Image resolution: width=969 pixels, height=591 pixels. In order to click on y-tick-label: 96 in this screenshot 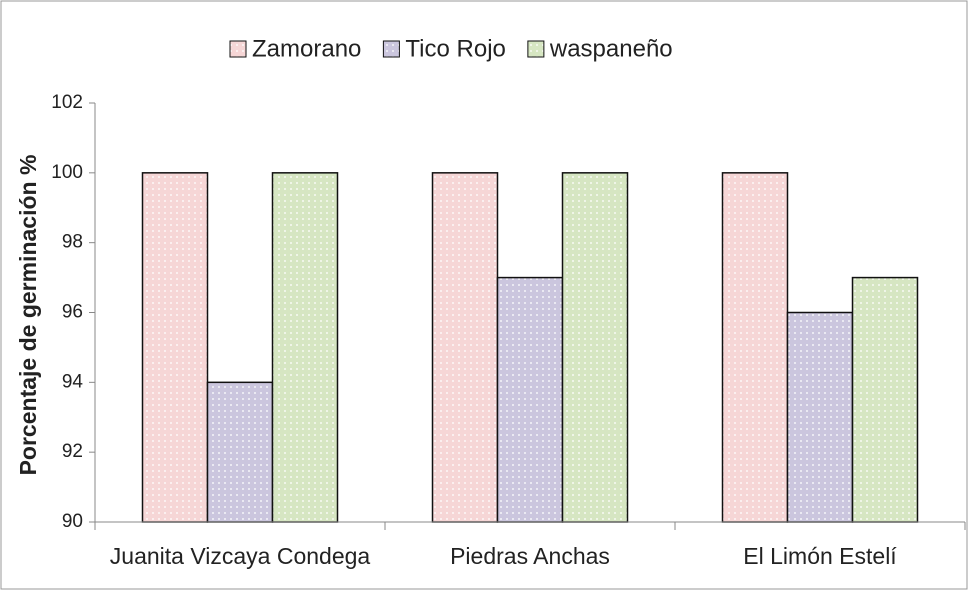, I will do `click(72, 312)`.